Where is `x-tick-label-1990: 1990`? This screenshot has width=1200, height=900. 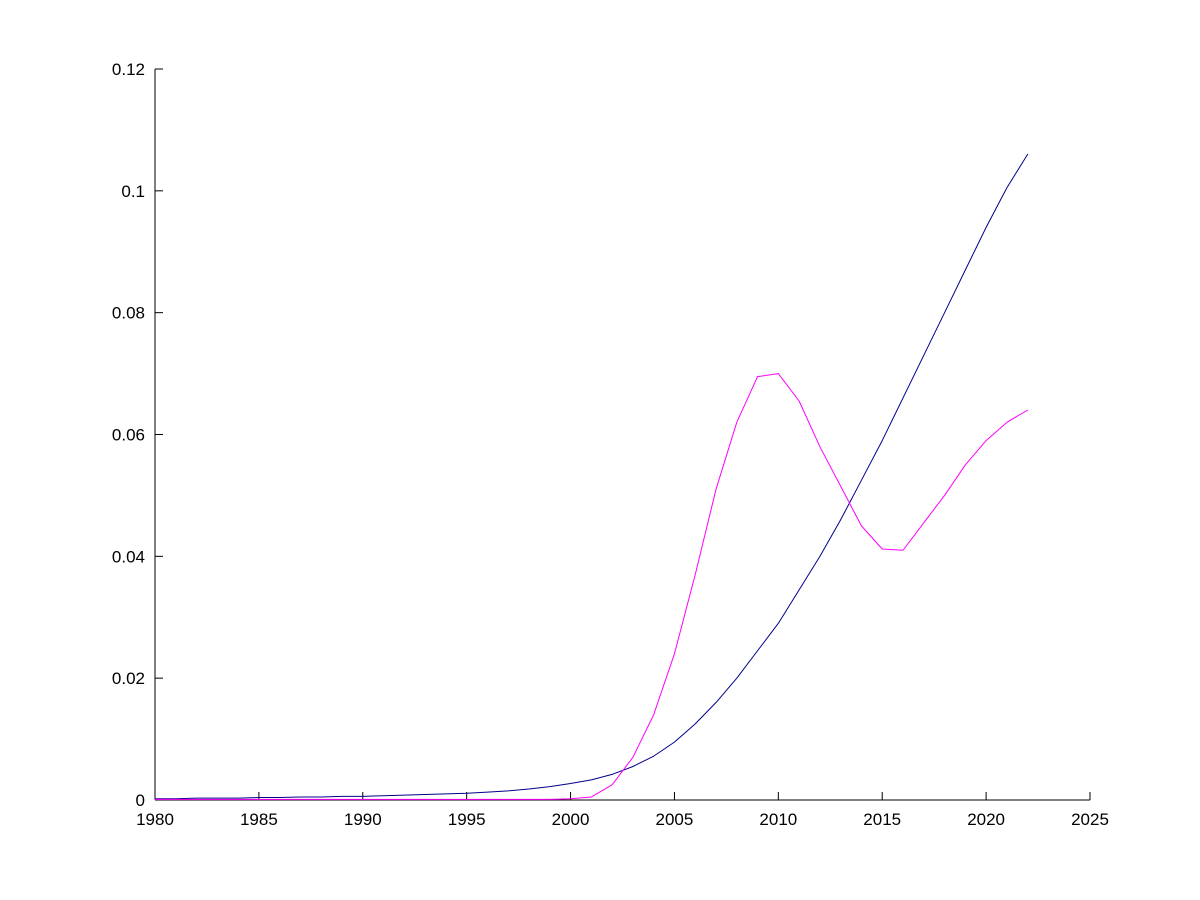 x-tick-label-1990: 1990 is located at coordinates (363, 819).